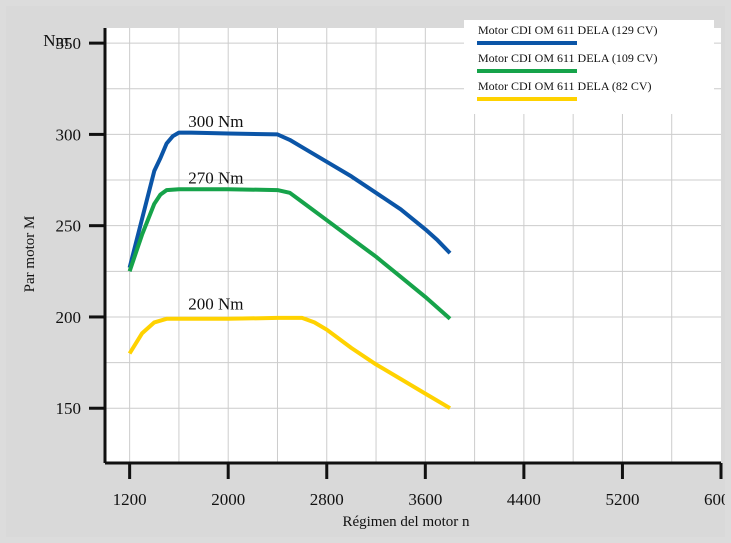  I want to click on y-axis-unit: Nm, so click(56, 40).